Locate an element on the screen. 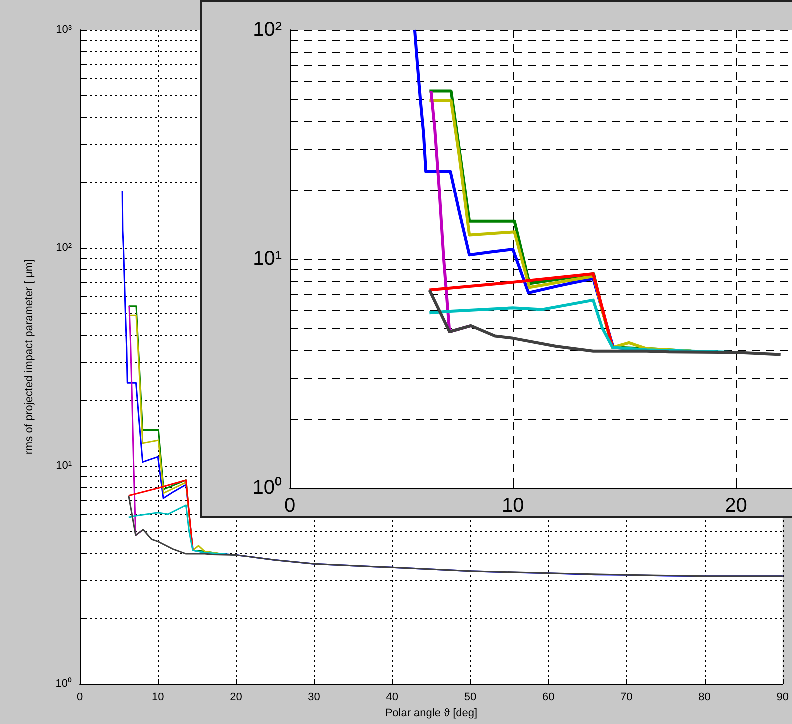 This screenshot has width=792, height=724. x-tick-label: 30 is located at coordinates (314, 698).